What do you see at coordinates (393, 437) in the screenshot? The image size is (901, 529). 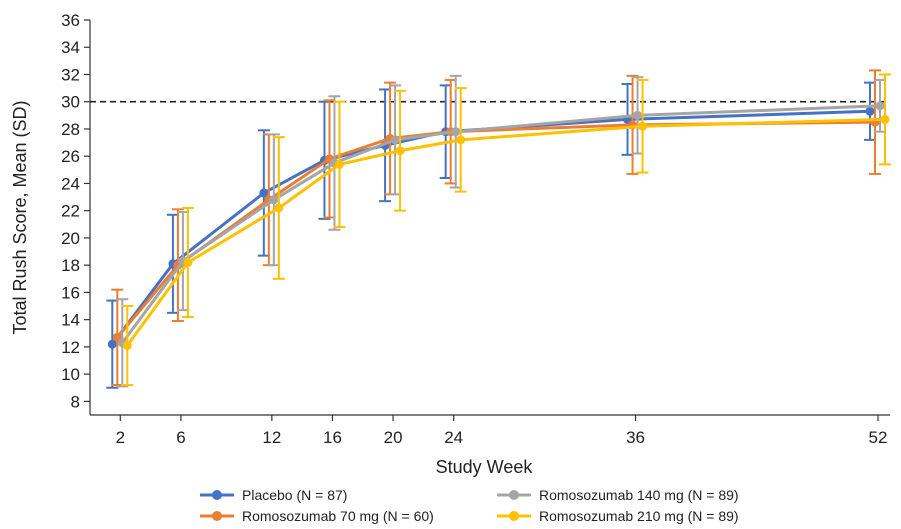 I see `x-tick-label: 20` at bounding box center [393, 437].